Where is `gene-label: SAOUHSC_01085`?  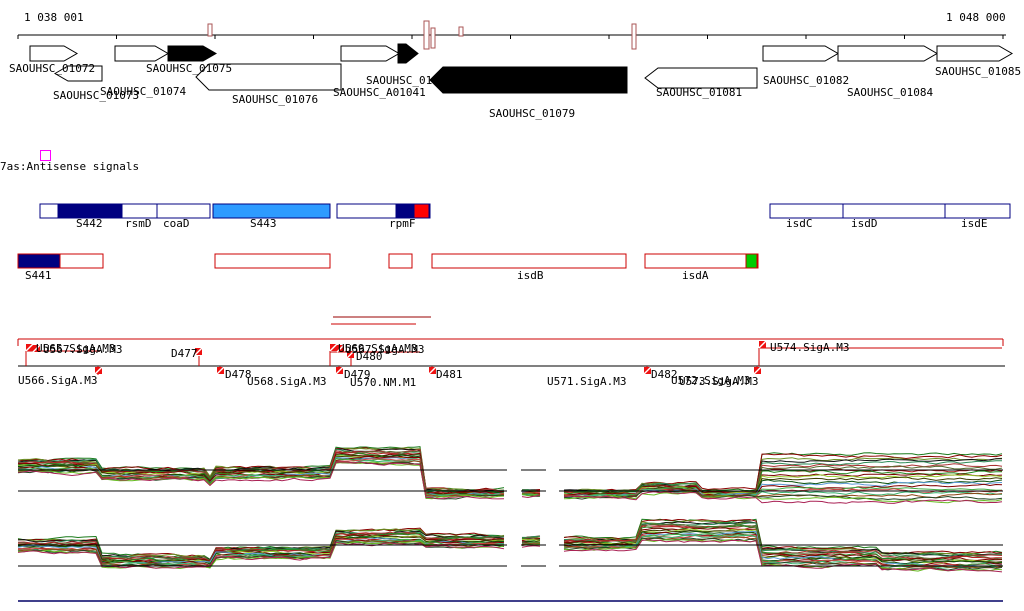
gene-label: SAOUHSC_01085 is located at coordinates (978, 71).